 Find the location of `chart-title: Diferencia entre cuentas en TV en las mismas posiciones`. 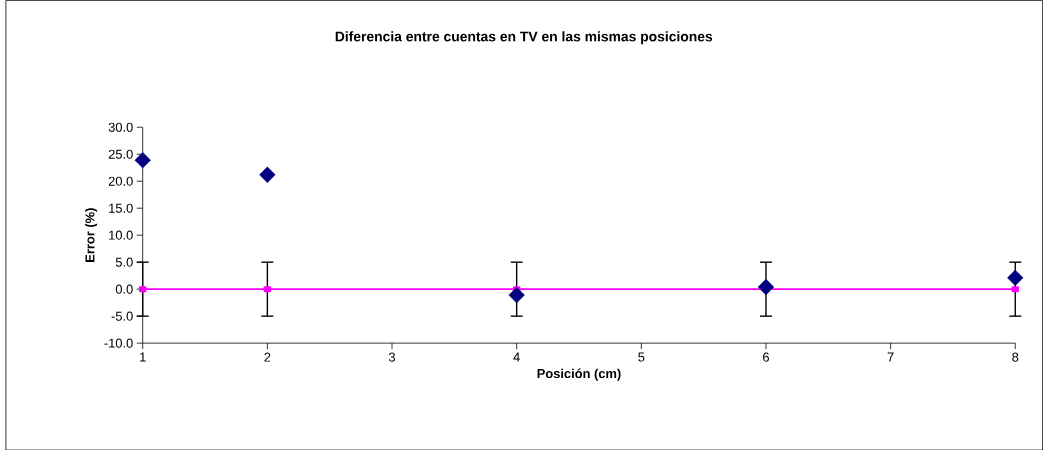

chart-title: Diferencia entre cuentas en TV en las mismas posiciones is located at coordinates (524, 37).